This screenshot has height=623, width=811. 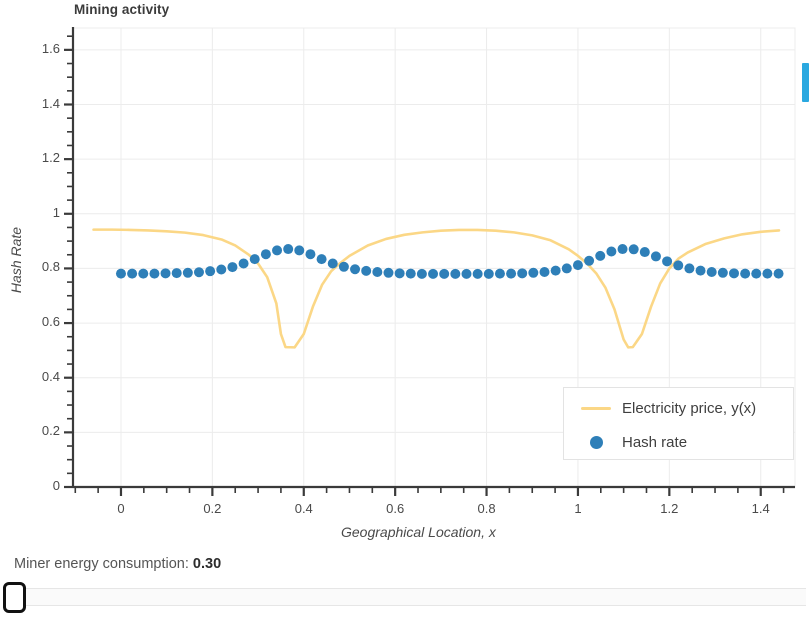 I want to click on slider-label: Miner energy consumption: 0.30, so click(x=117, y=564).